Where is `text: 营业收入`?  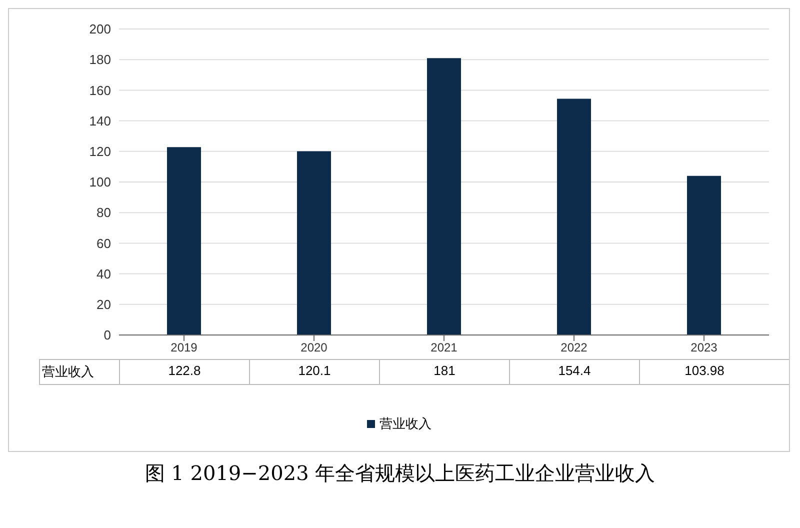
text: 营业收入 is located at coordinates (68, 371).